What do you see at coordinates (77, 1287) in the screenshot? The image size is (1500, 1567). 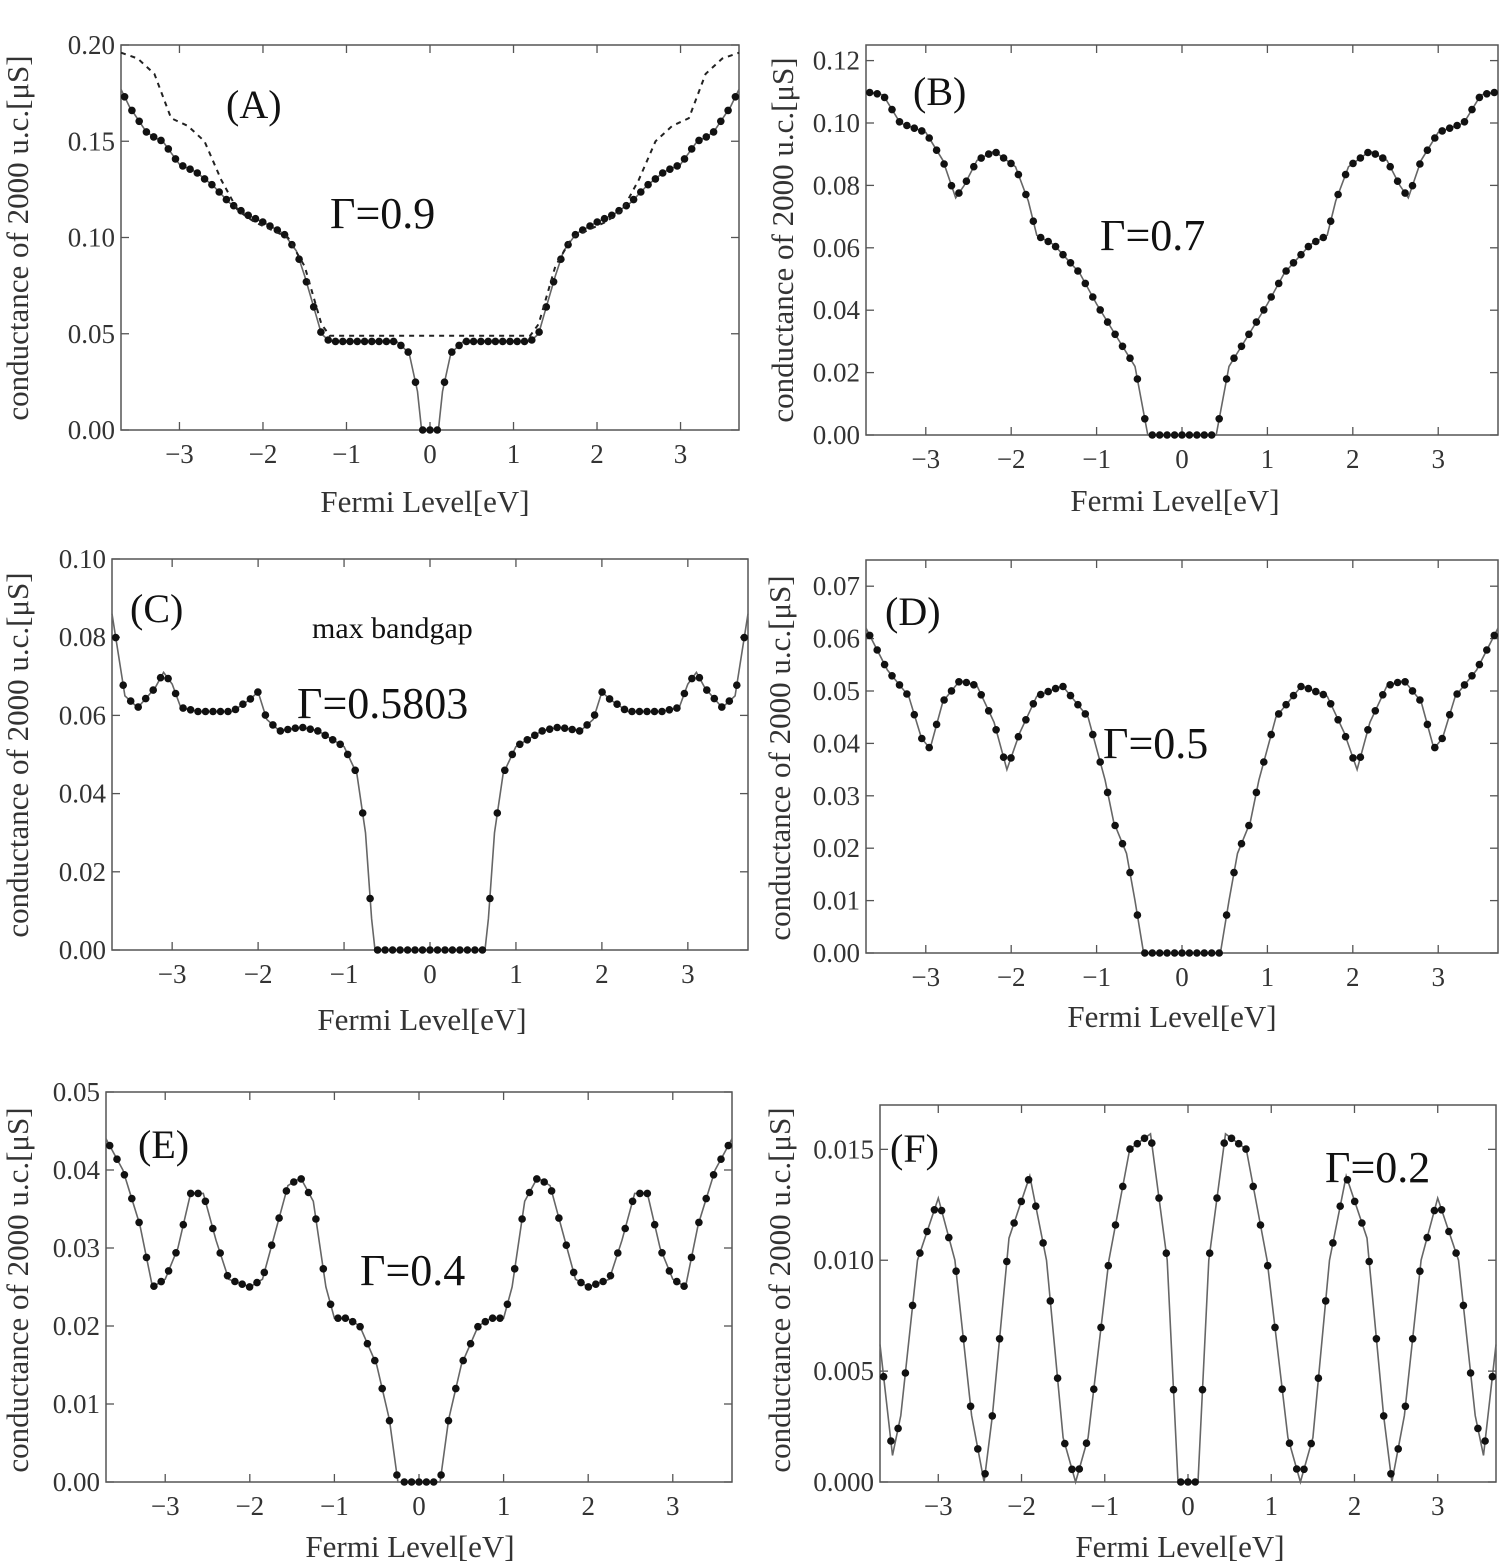 I see `y-tick-labels: 0.00 0.01 0.02 0.03 0.04 0.05` at bounding box center [77, 1287].